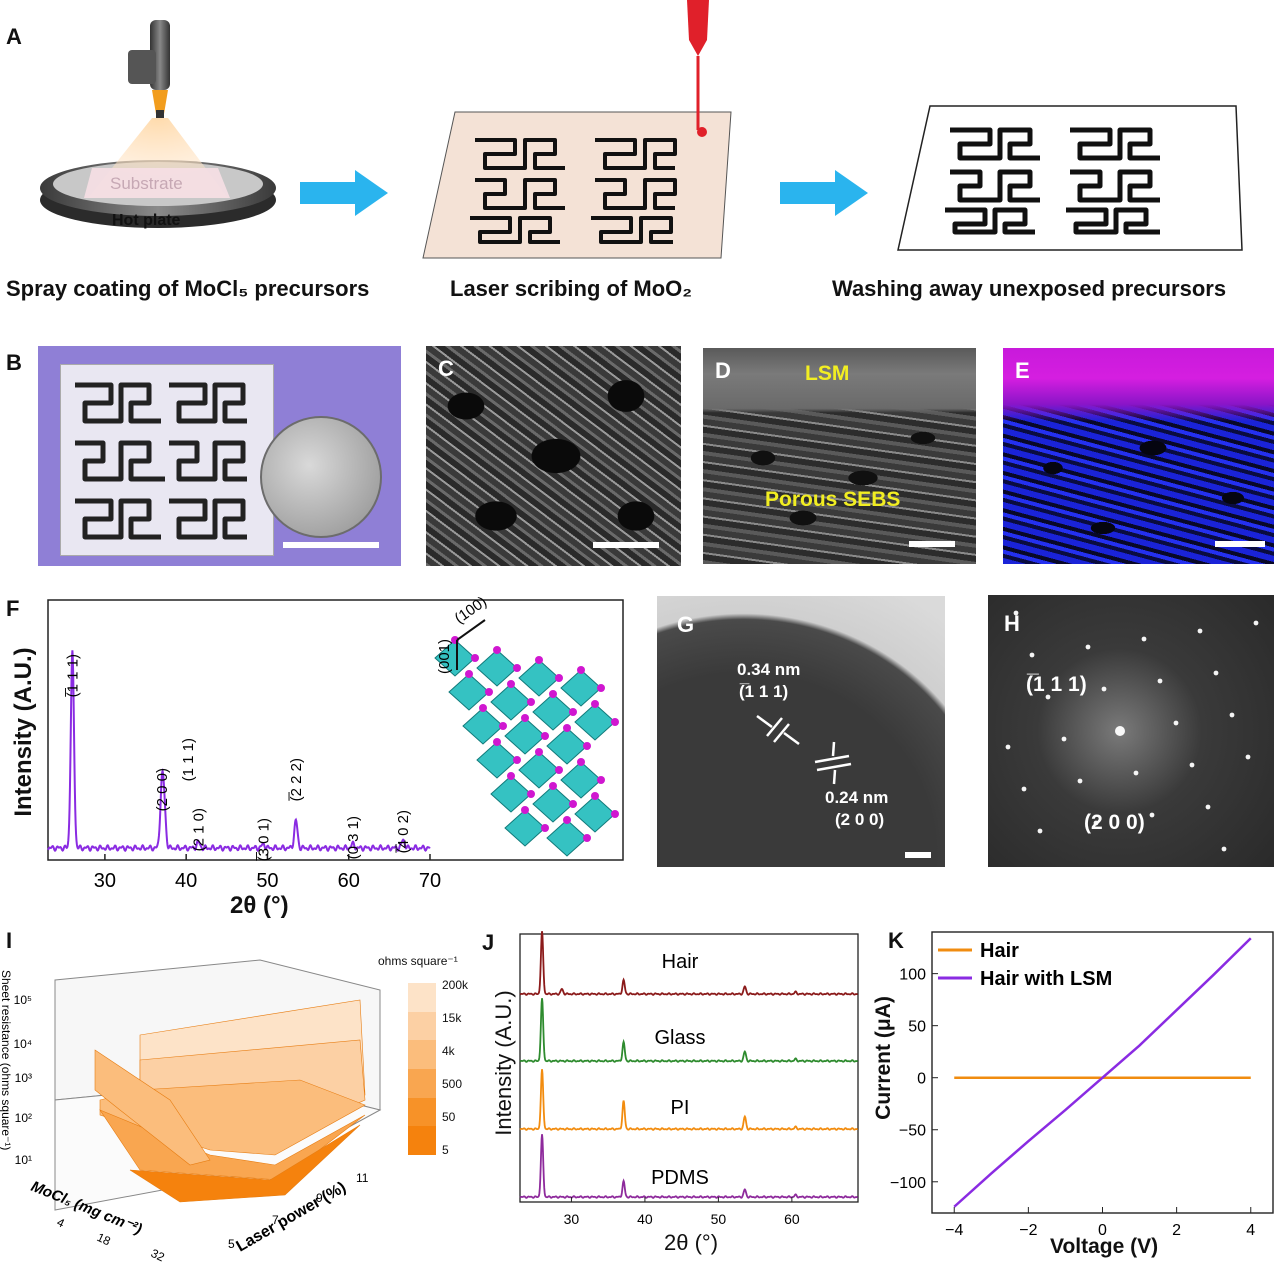 The height and width of the screenshot is (1264, 1282). What do you see at coordinates (471, 644) in the screenshot?
I see `axes-arrows` at bounding box center [471, 644].